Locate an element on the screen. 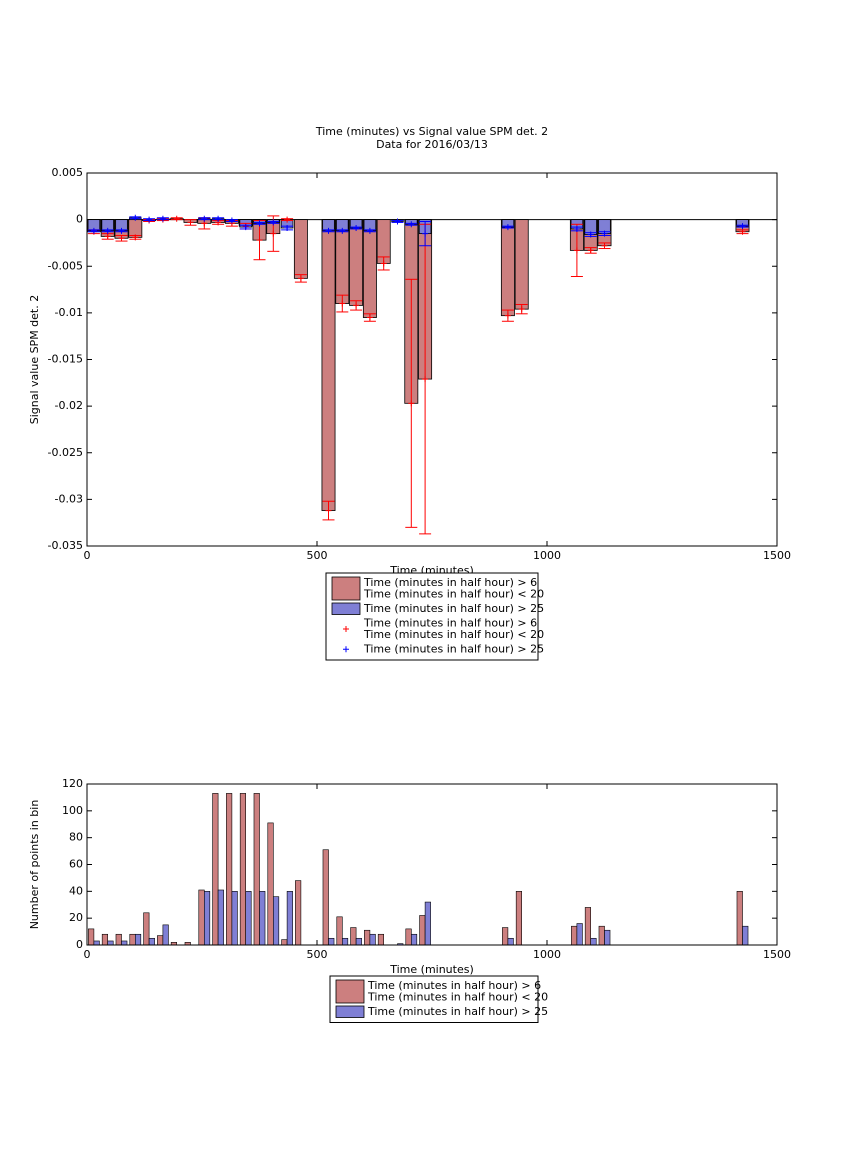  y-tick-label: 100 is located at coordinates (72, 810).